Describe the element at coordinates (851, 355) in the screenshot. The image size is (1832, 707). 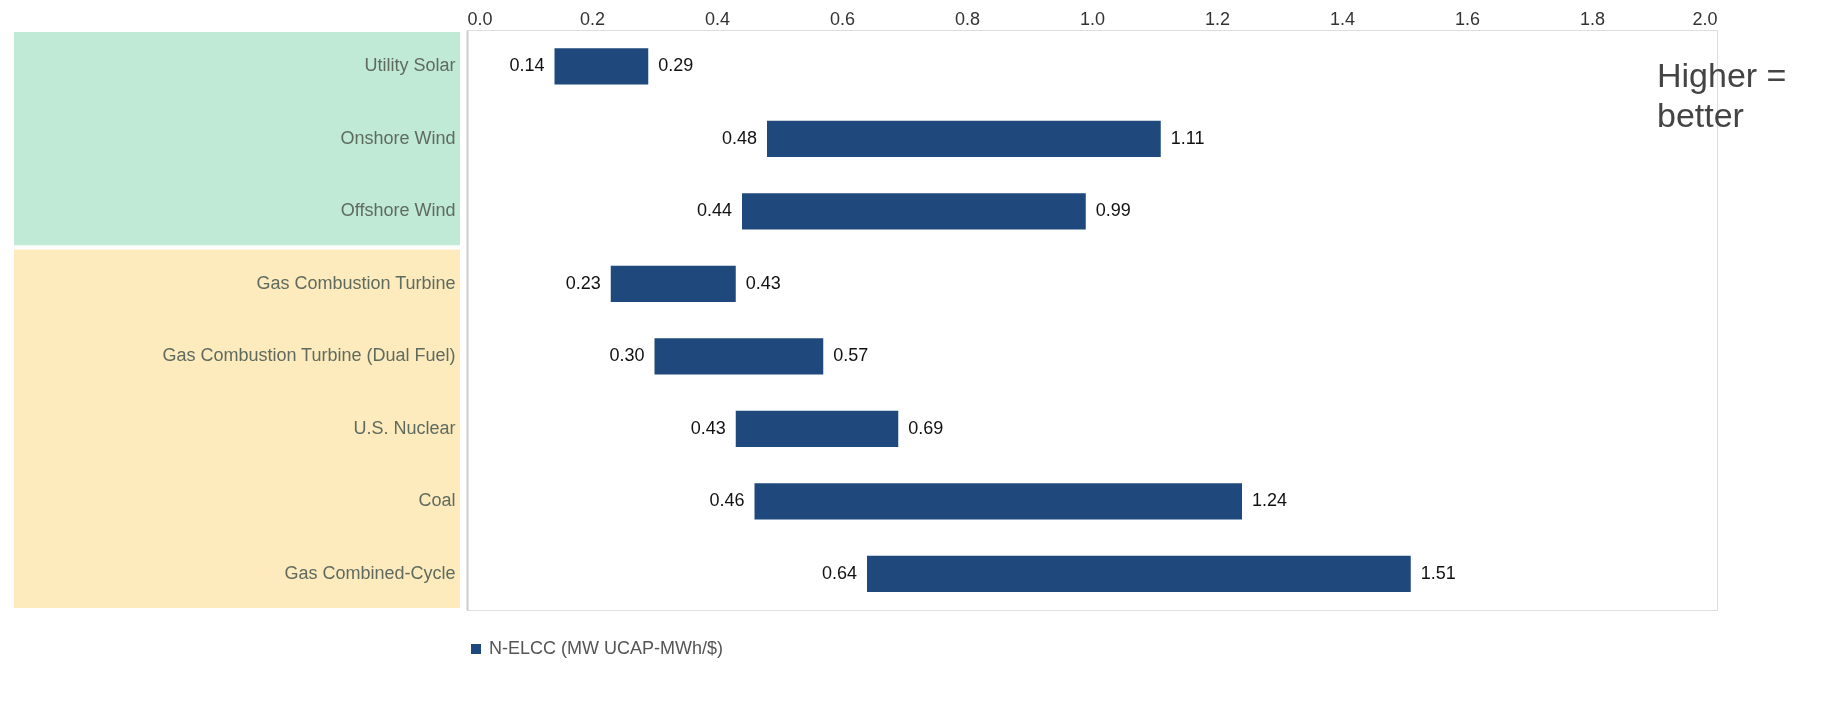
I see `annotation: 0.57` at that location.